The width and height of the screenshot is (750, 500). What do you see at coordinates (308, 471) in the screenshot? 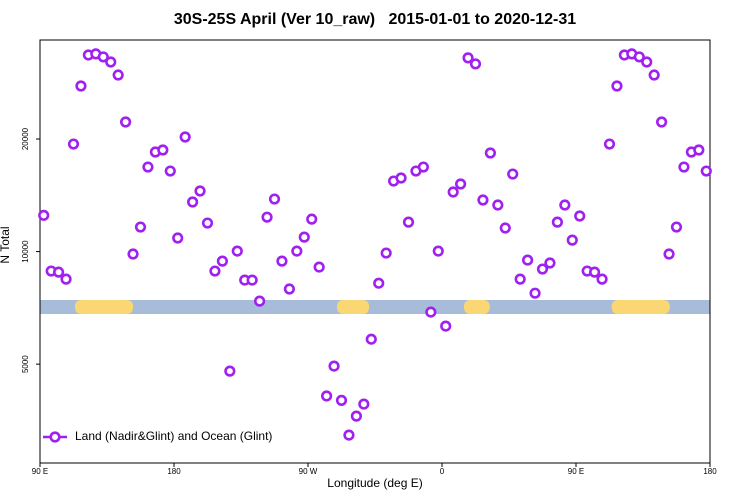
I see `x-tick-label: 90 W` at bounding box center [308, 471].